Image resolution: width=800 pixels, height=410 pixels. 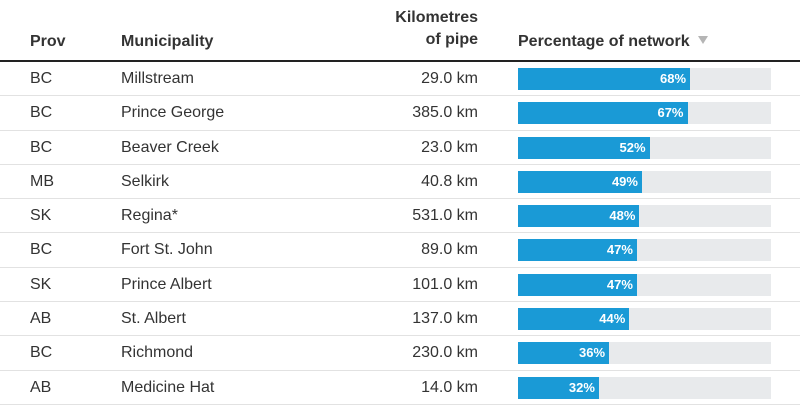 What do you see at coordinates (581, 387) in the screenshot?
I see `percentage-label: 32%` at bounding box center [581, 387].